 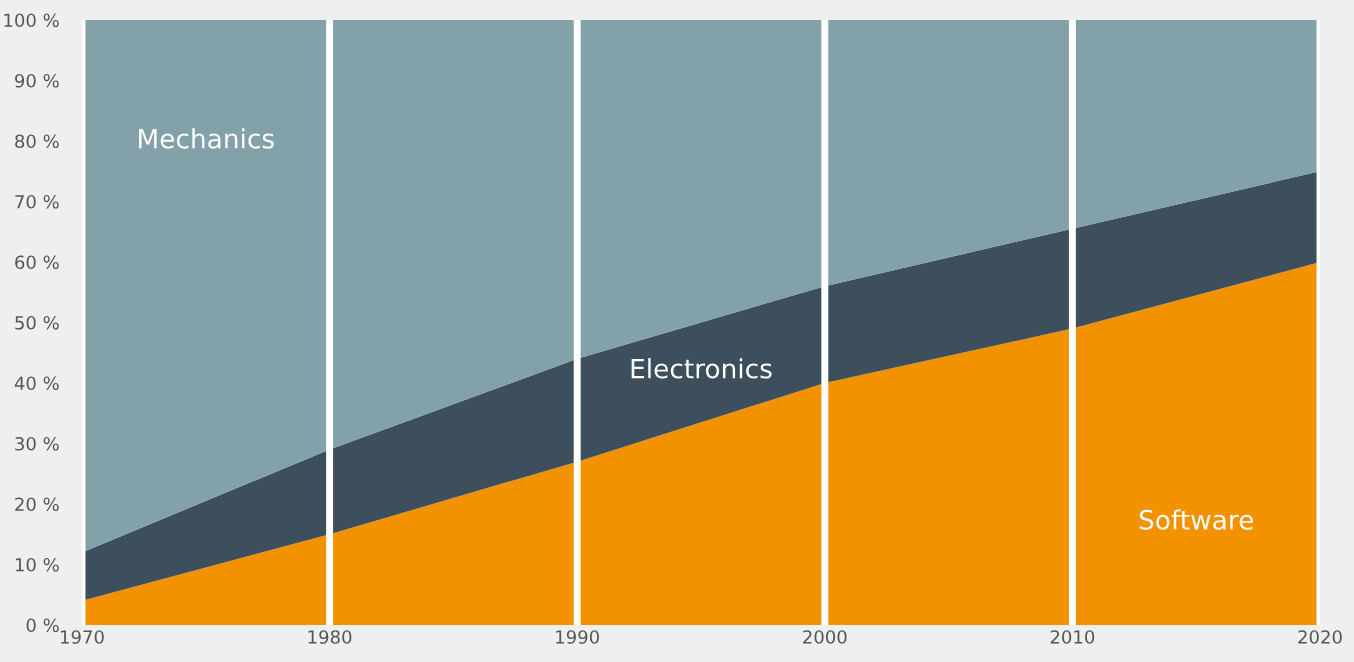 What do you see at coordinates (82, 637) in the screenshot?
I see `x-tick-label: 1970` at bounding box center [82, 637].